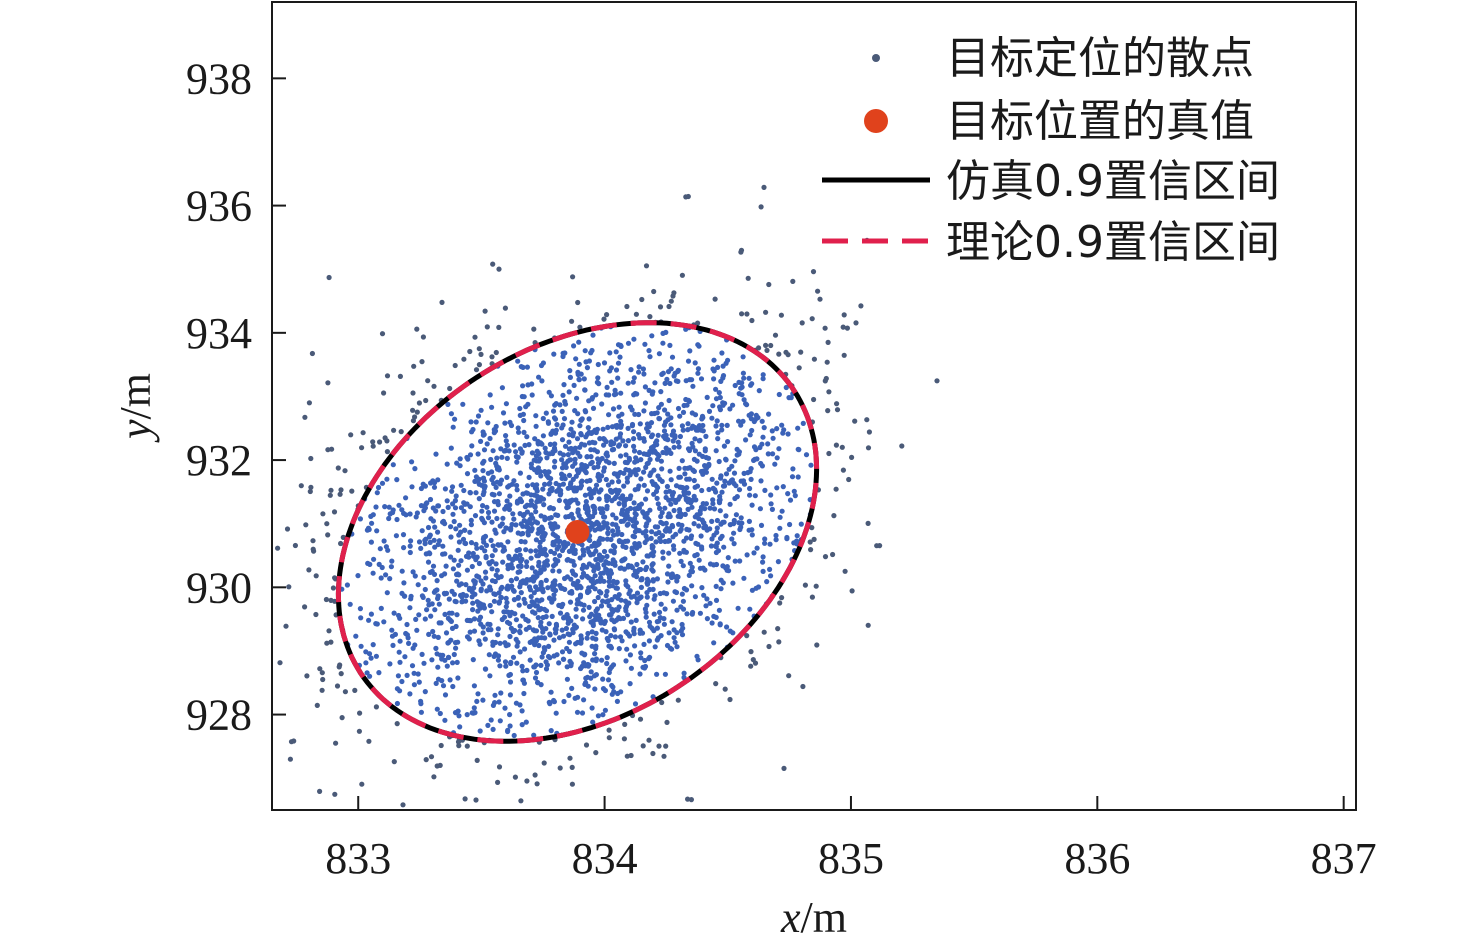 The image size is (1476, 950). Describe the element at coordinates (577, 531) in the screenshot. I see `true-value-marker` at that location.